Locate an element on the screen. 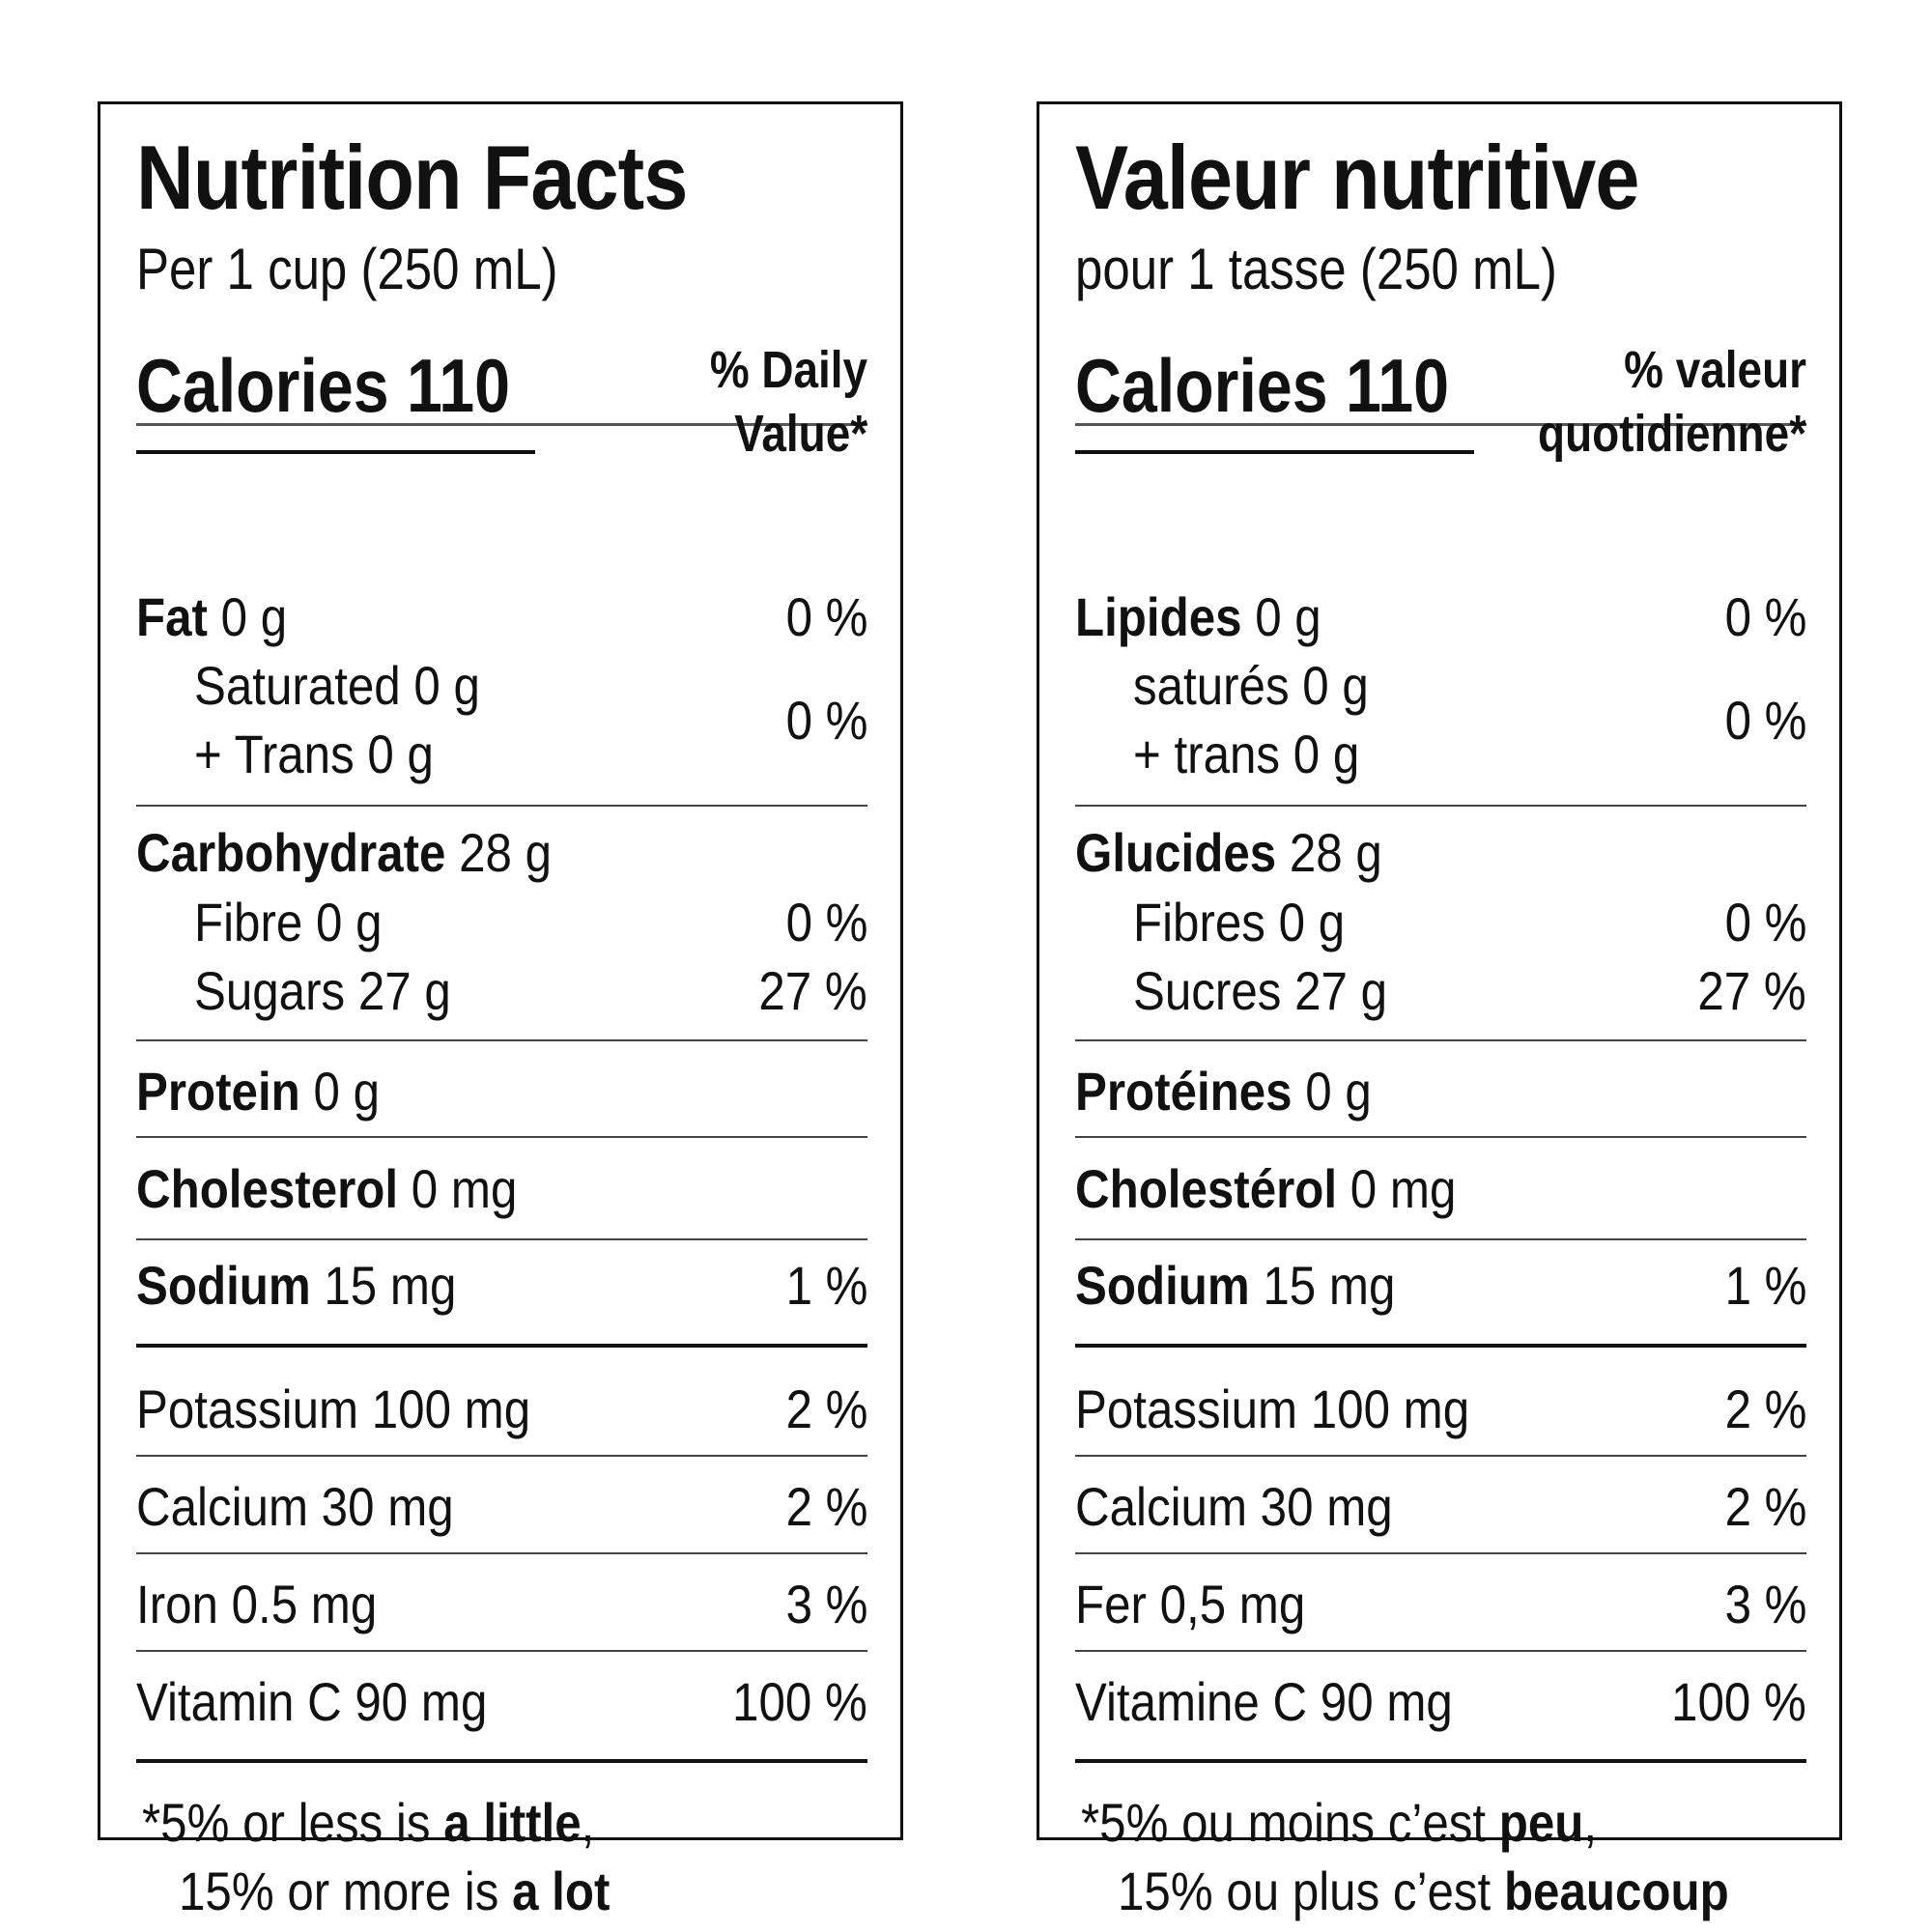 The width and height of the screenshot is (1932, 1932). trans-label: + trans 0 g is located at coordinates (1246, 754).